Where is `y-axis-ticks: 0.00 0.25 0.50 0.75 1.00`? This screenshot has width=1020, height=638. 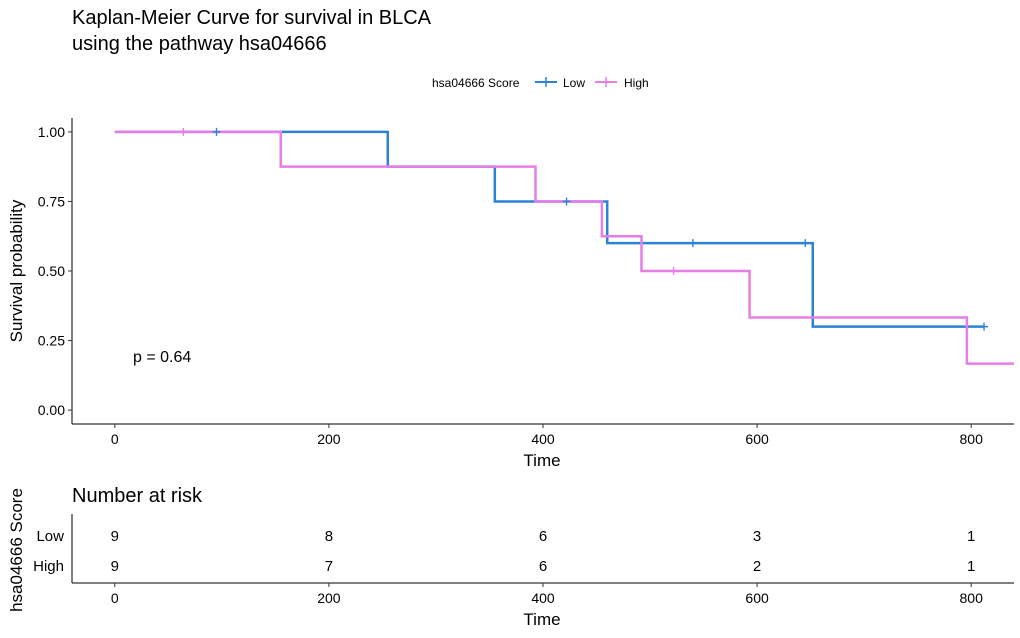
y-axis-ticks: 0.00 0.25 0.50 0.75 1.00 is located at coordinates (55, 271).